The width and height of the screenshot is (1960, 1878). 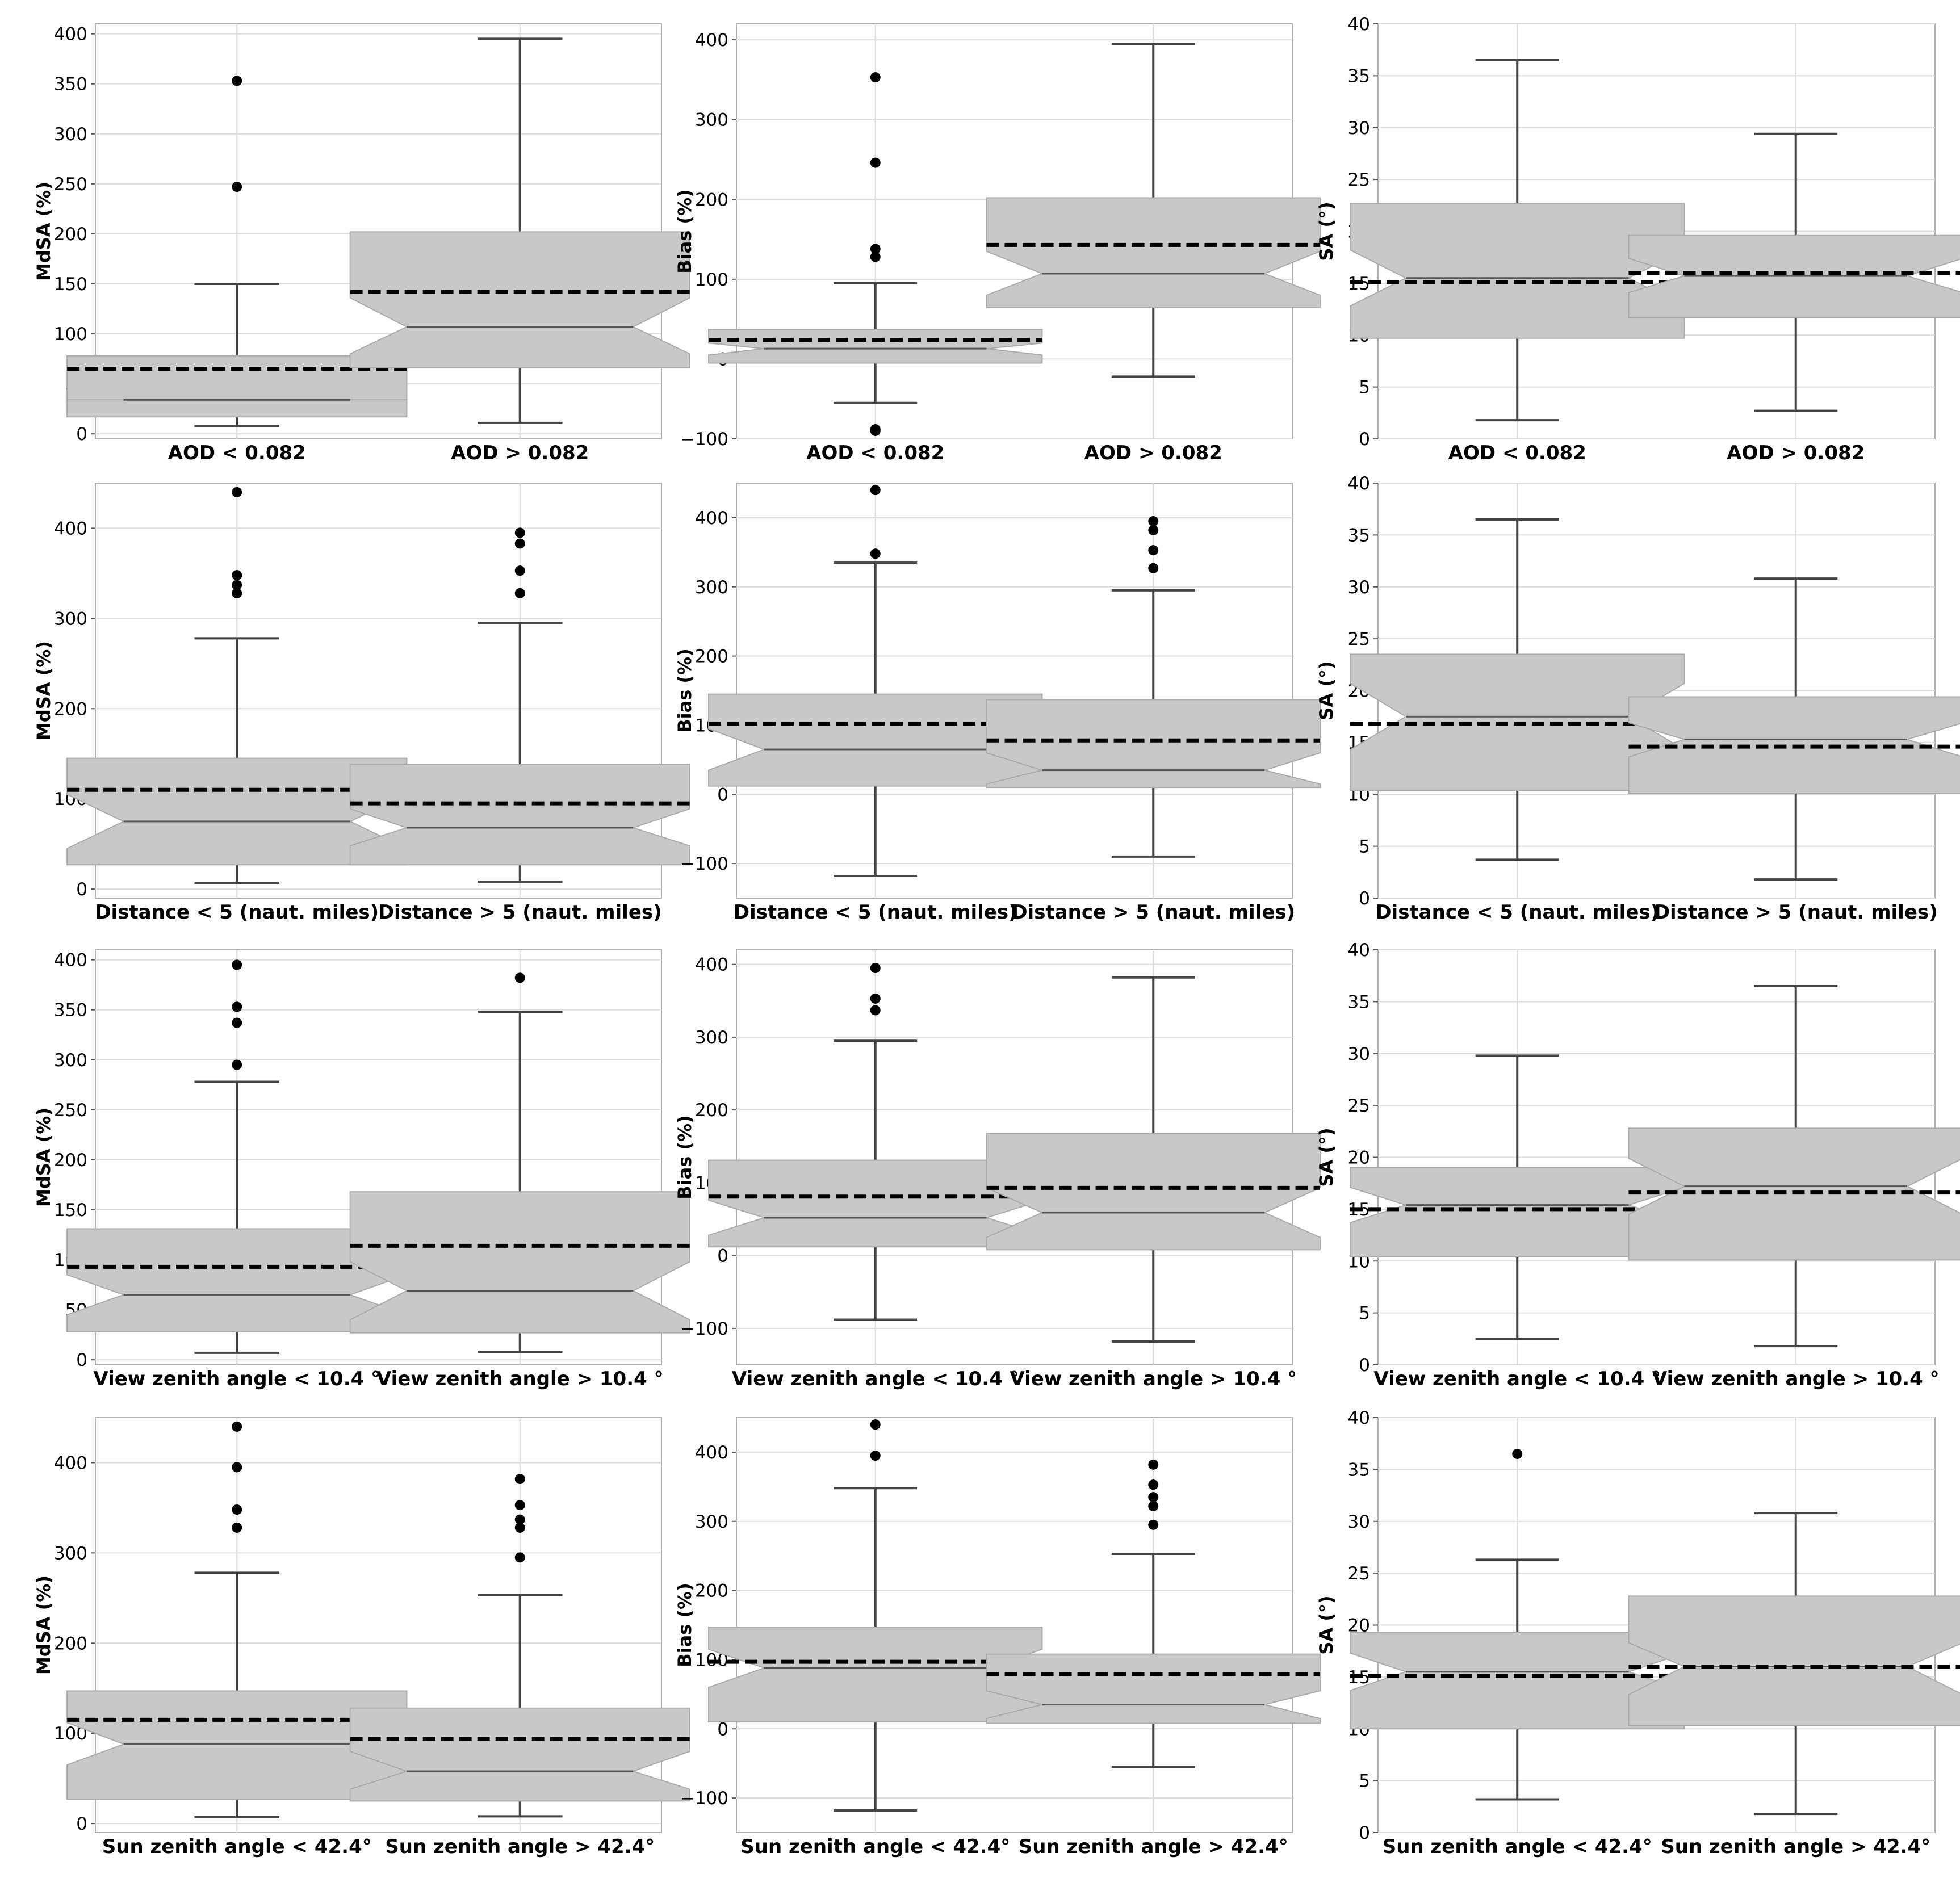 I want to click on x-category-label: AOD < 0.082, so click(x=1517, y=453).